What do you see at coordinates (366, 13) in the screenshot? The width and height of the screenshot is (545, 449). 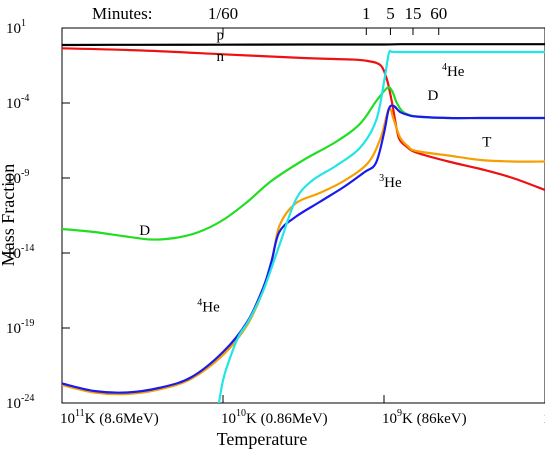 I see `top-tick-label: 1` at bounding box center [366, 13].